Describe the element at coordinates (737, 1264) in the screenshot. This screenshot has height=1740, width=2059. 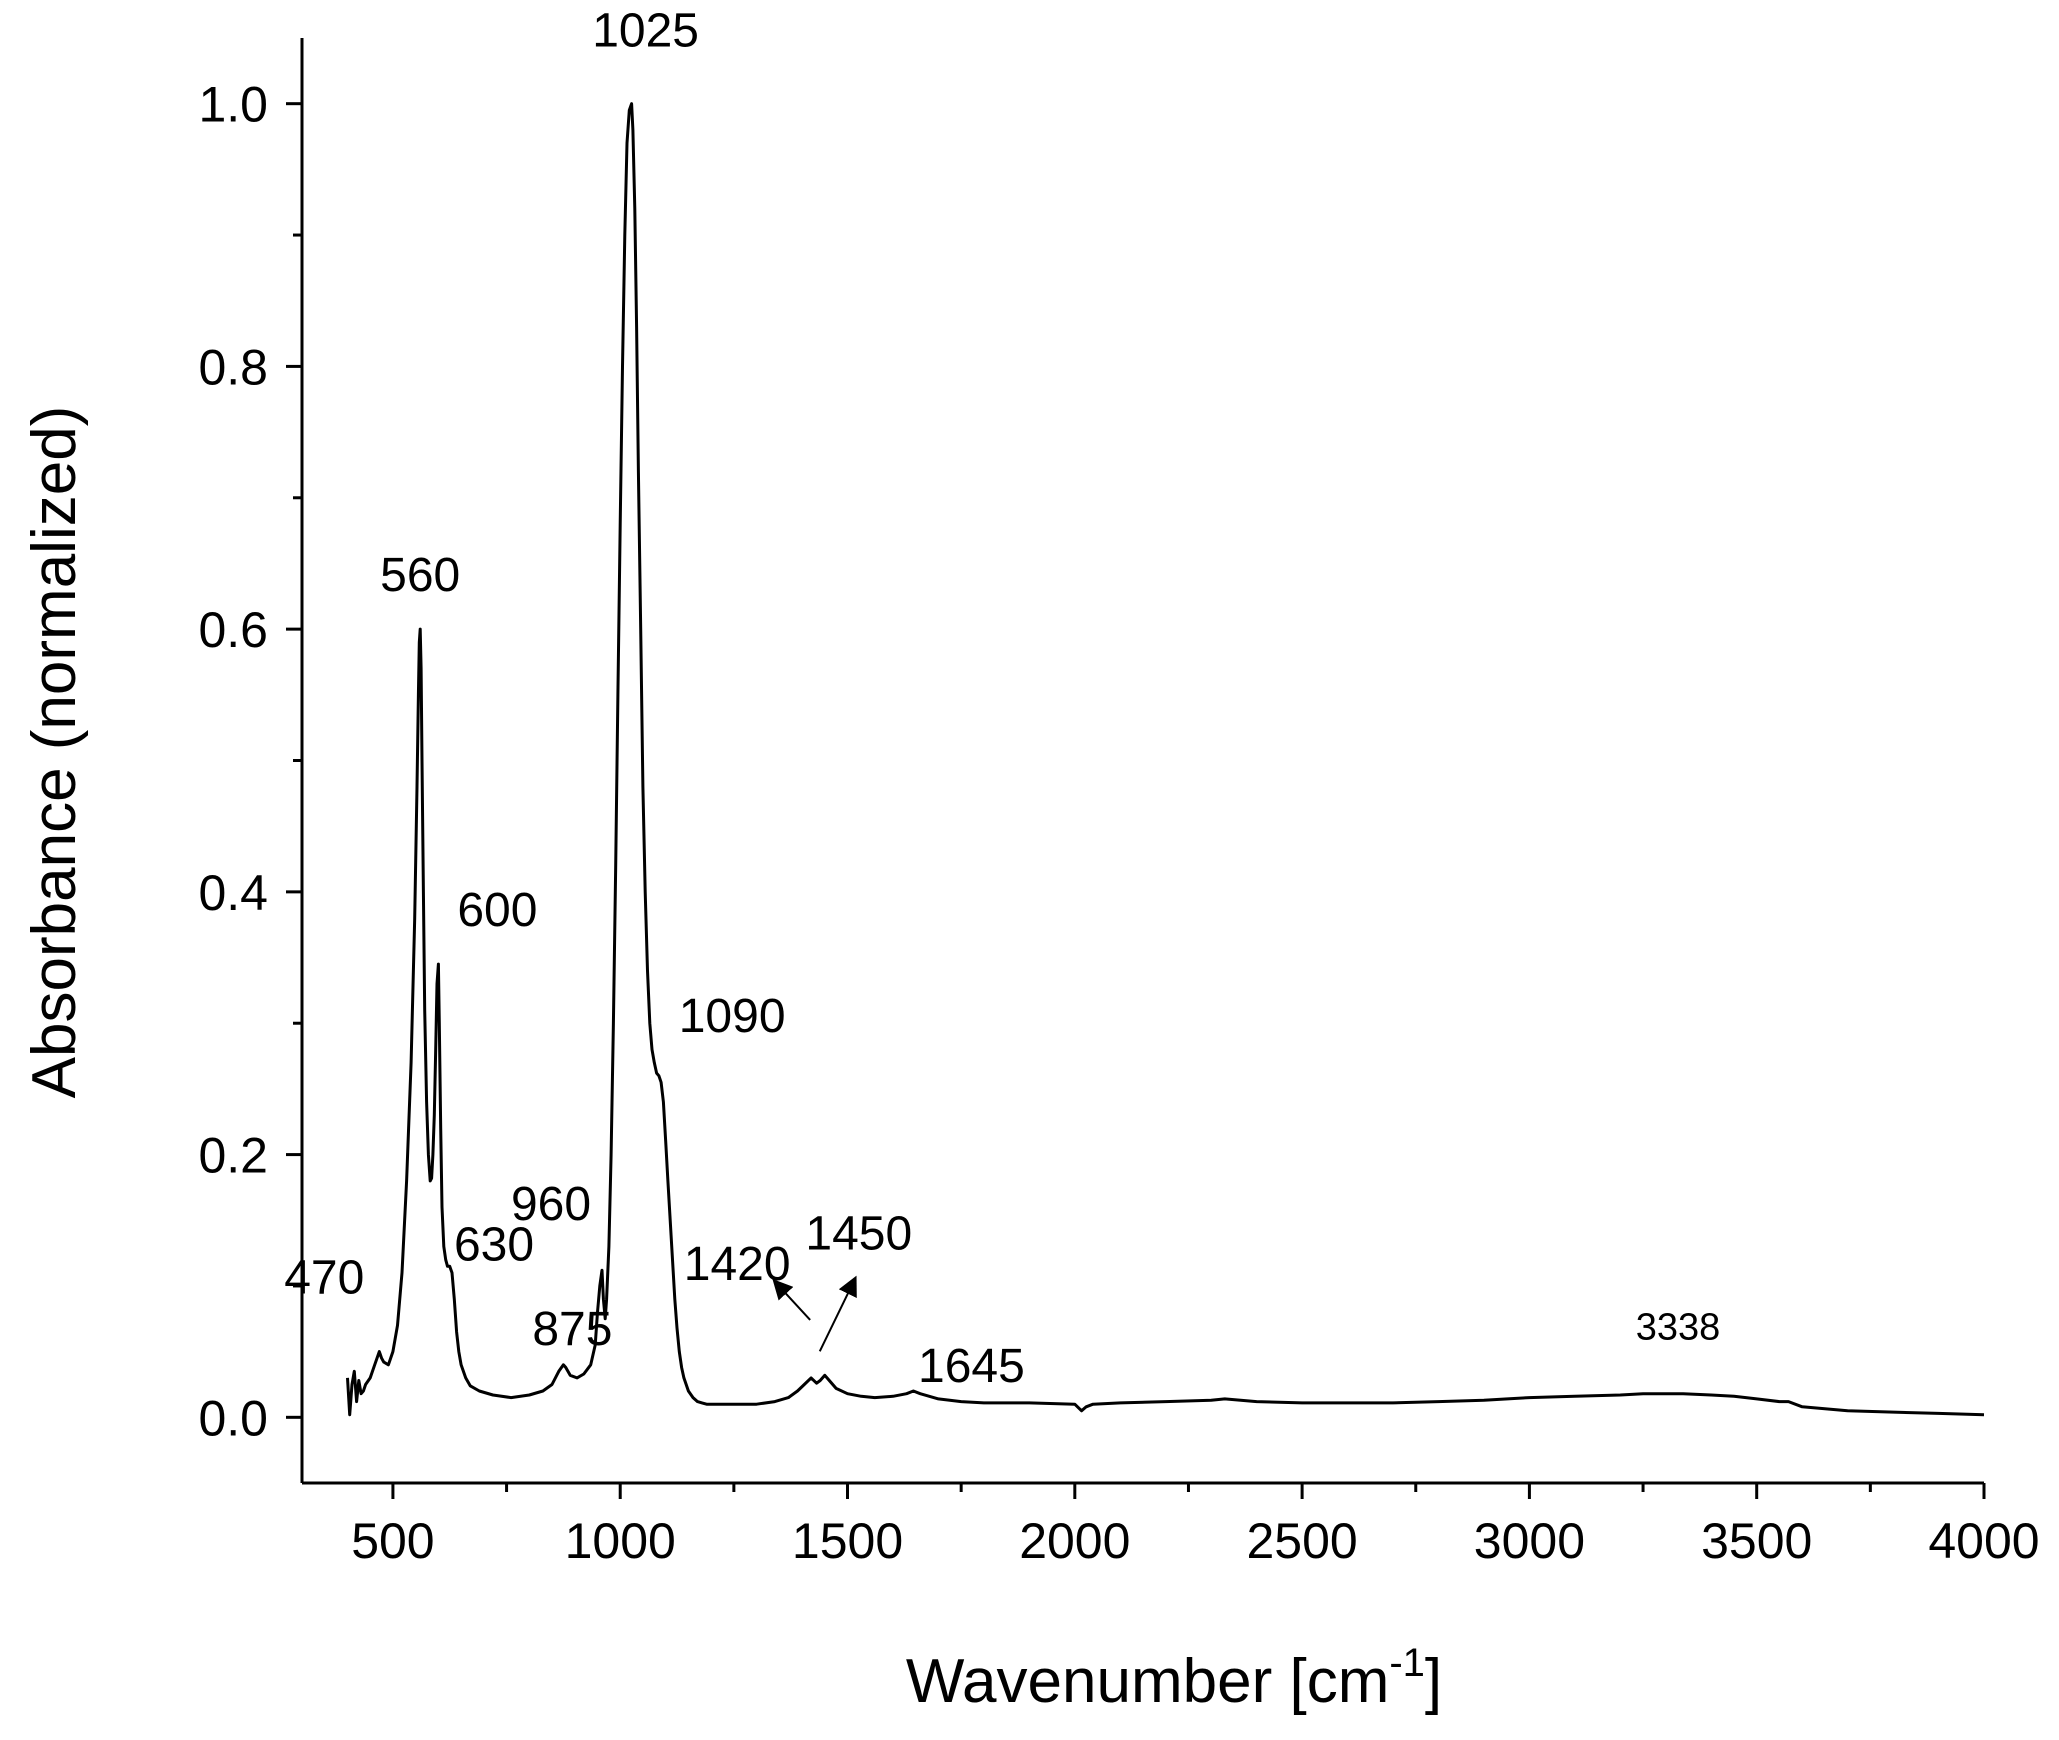
I see `peak-label-1420: 1420` at that location.